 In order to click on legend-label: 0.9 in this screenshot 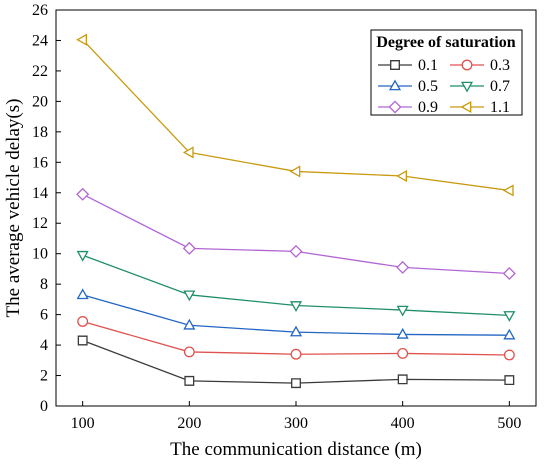, I will do `click(428, 107)`.